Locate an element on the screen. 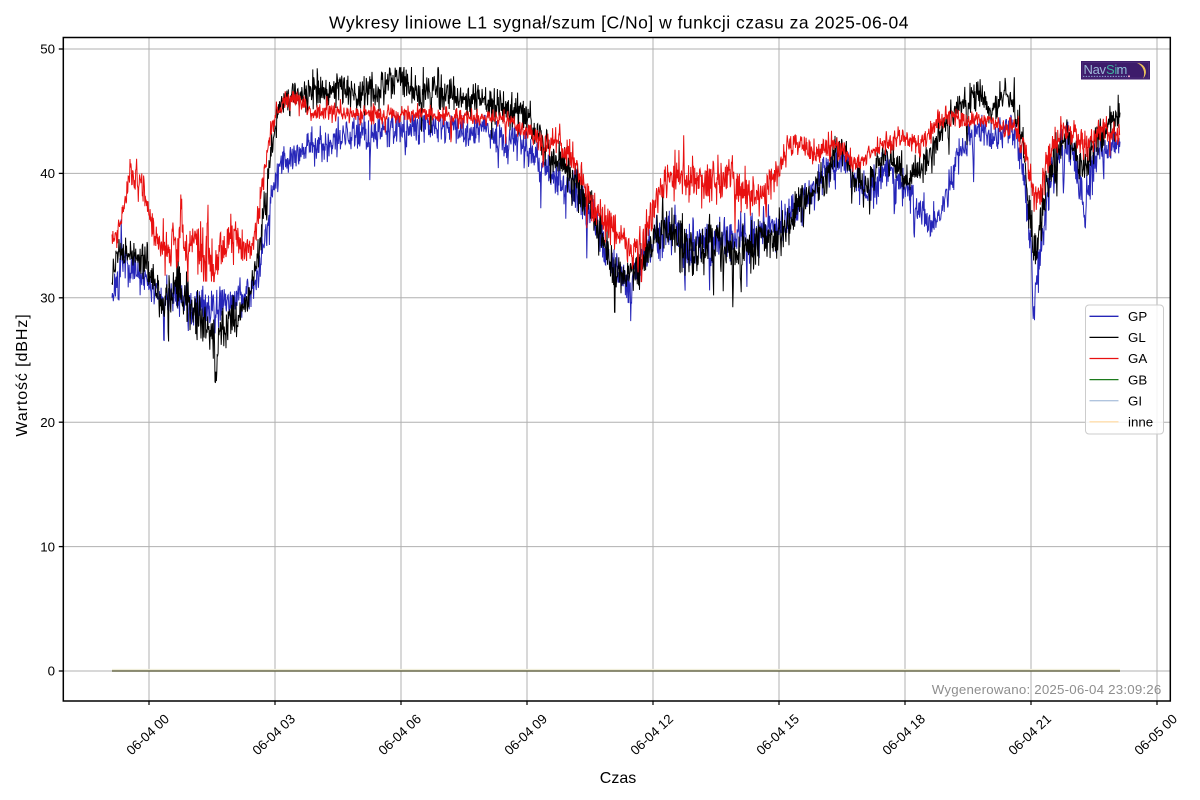 The height and width of the screenshot is (800, 1200). svg-text: inne is located at coordinates (1140, 422).